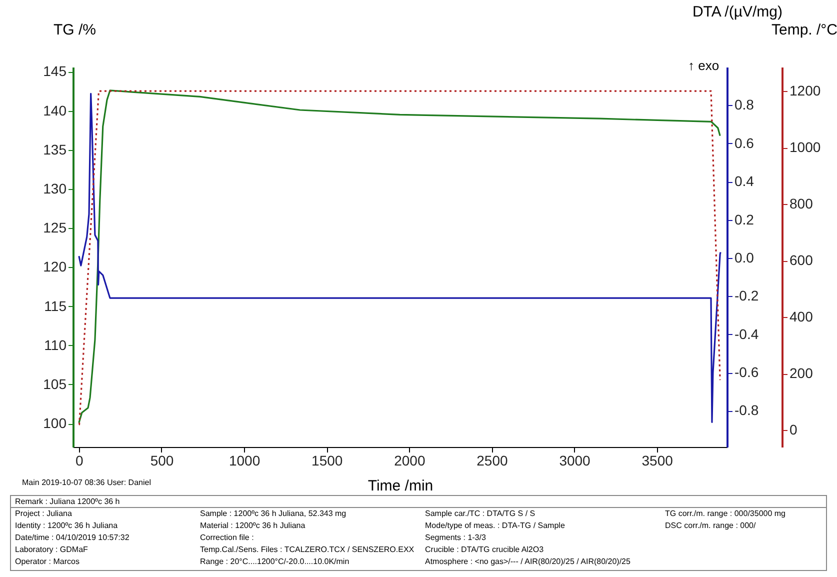 The height and width of the screenshot is (577, 837). Describe the element at coordinates (162, 460) in the screenshot. I see `x-tick-label: 500` at that location.